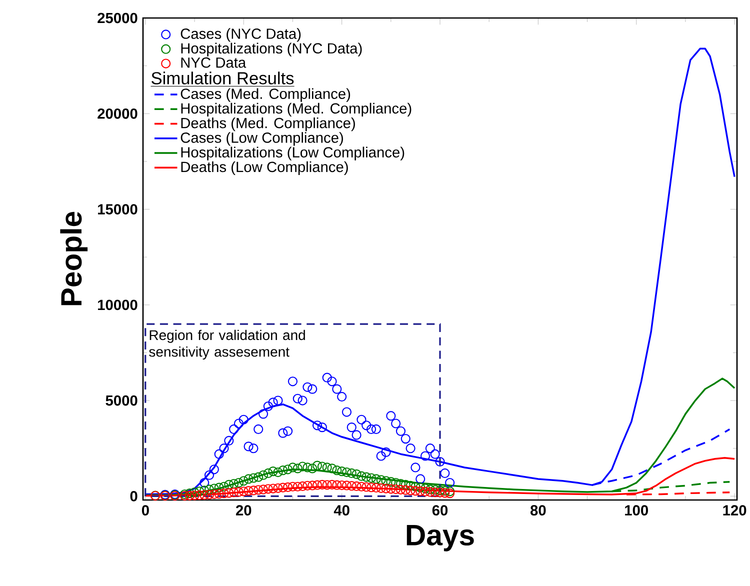 This screenshot has width=750, height=586. Describe the element at coordinates (440, 538) in the screenshot. I see `x-axis-title: Days` at that location.